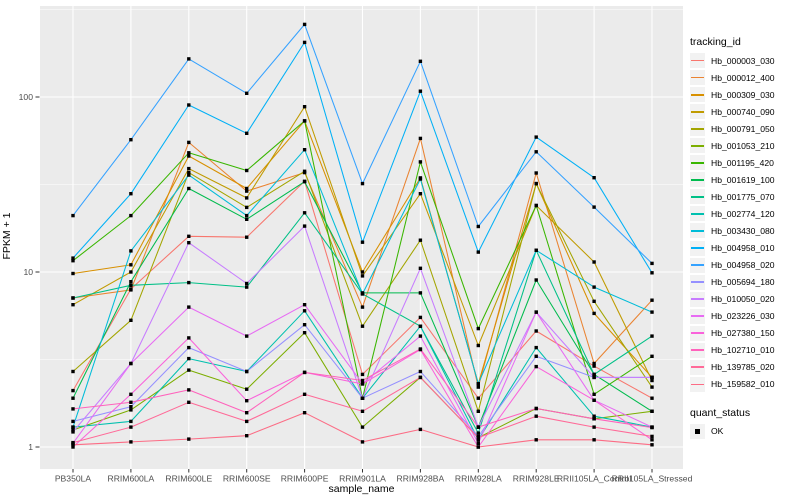 The height and width of the screenshot is (500, 800). Describe the element at coordinates (743, 299) in the screenshot. I see `legend-item-label: Hb_010050_020` at that location.